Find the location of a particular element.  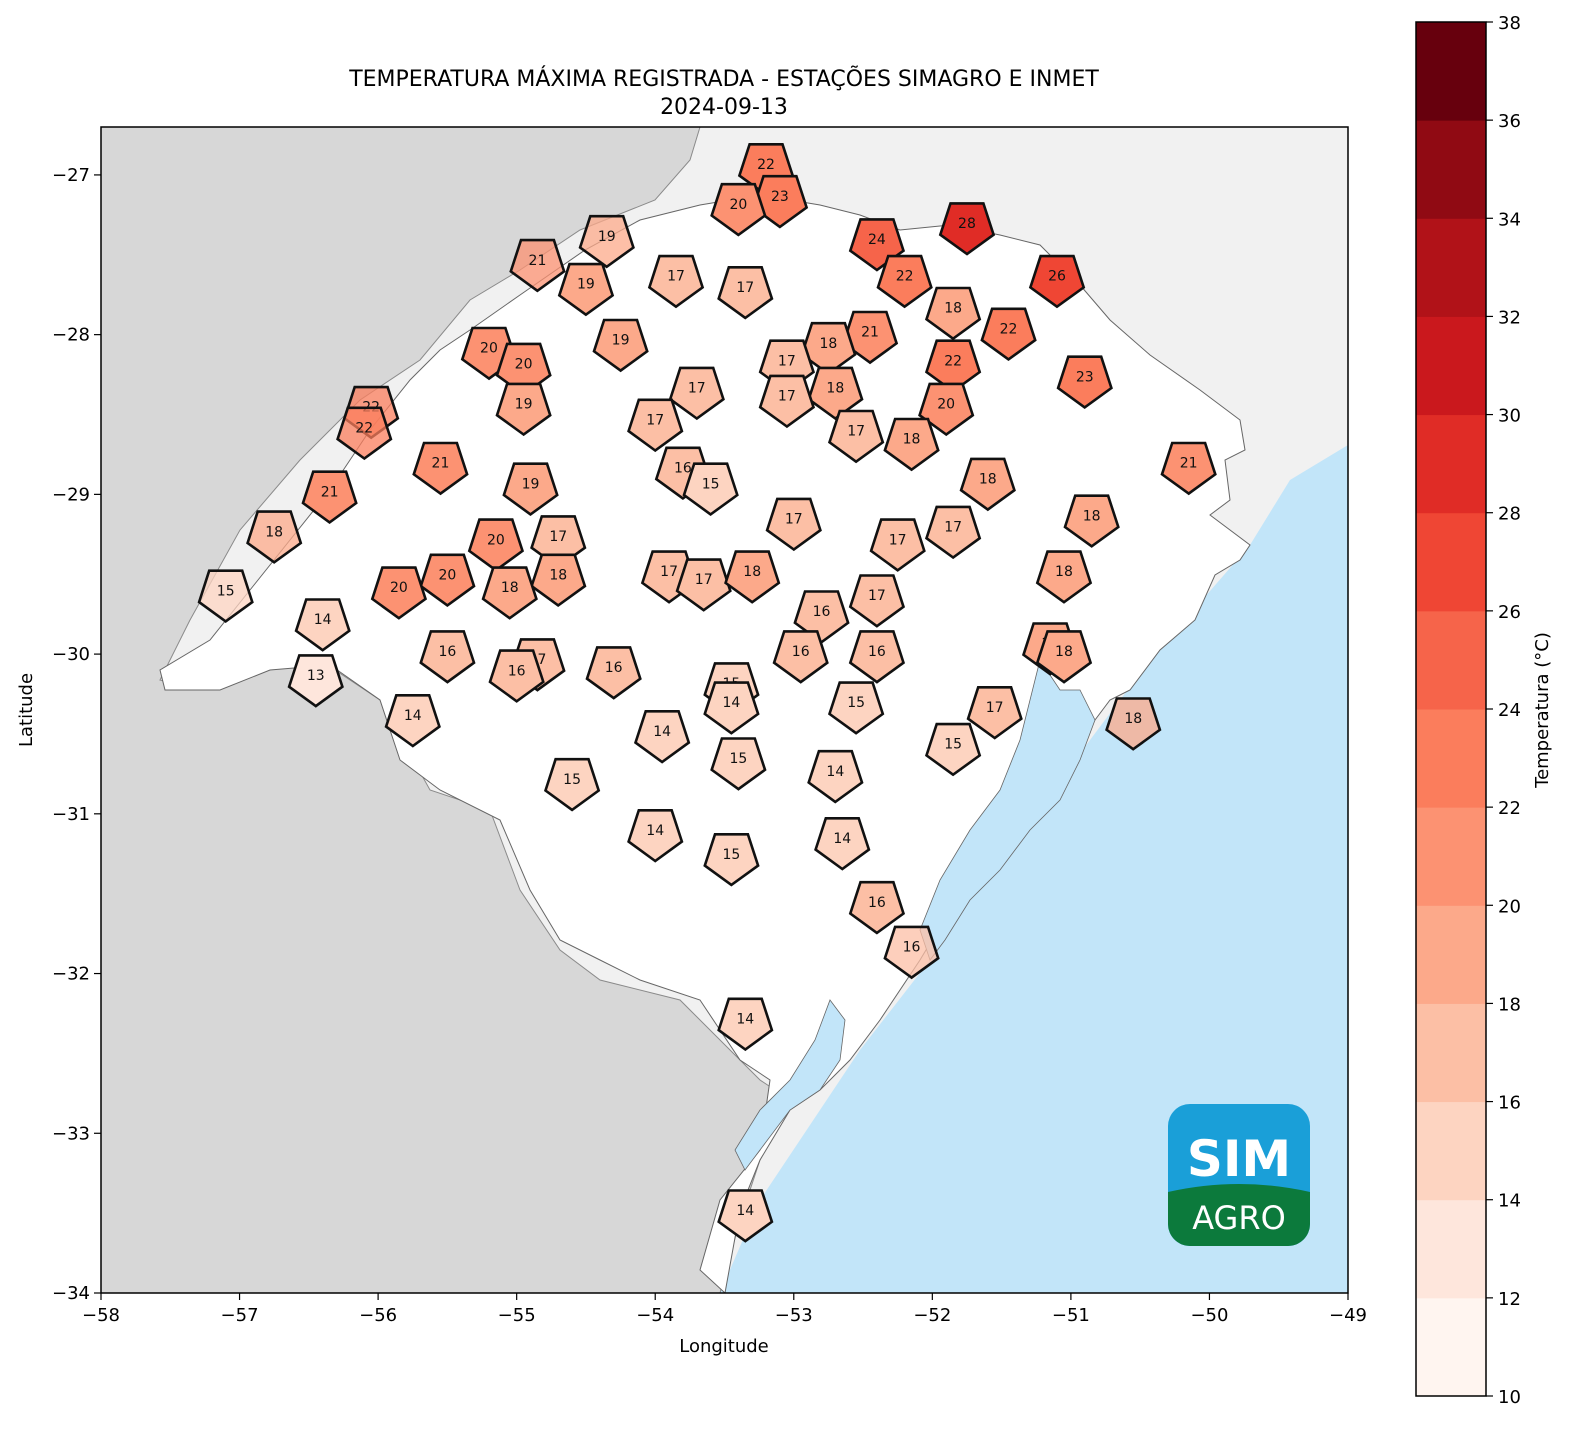

y-tick-label: −29 is located at coordinates (71, 494).